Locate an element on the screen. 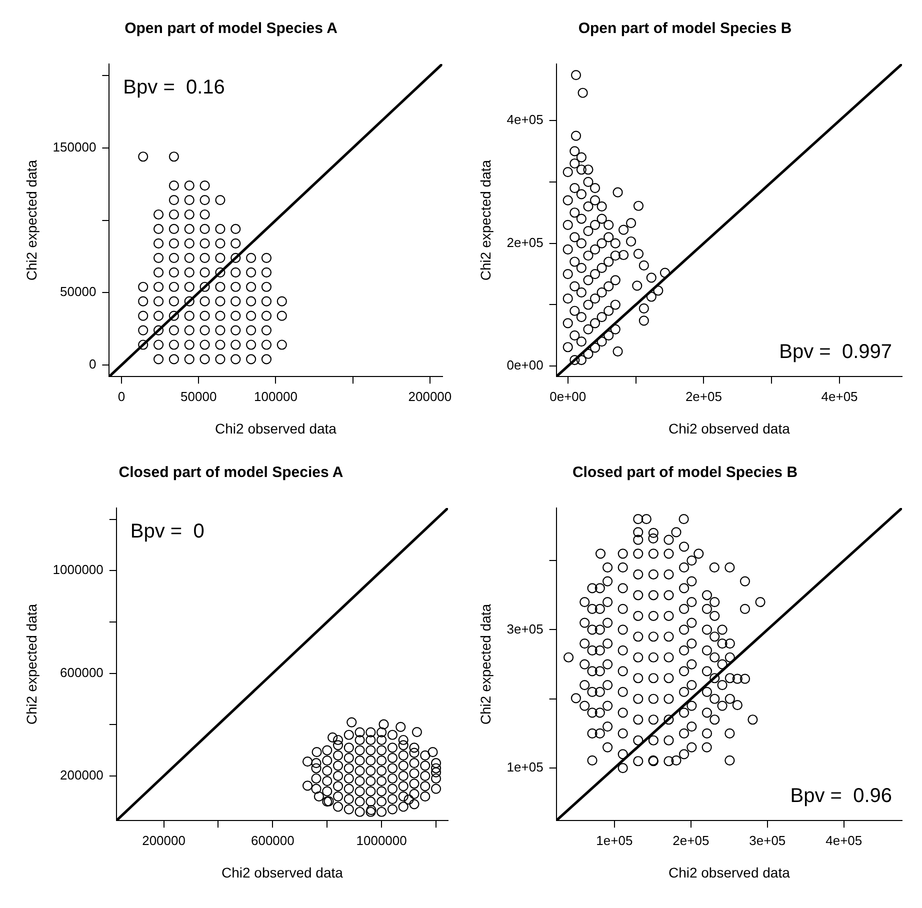  annotation: Bpv = 0 is located at coordinates (167, 531).